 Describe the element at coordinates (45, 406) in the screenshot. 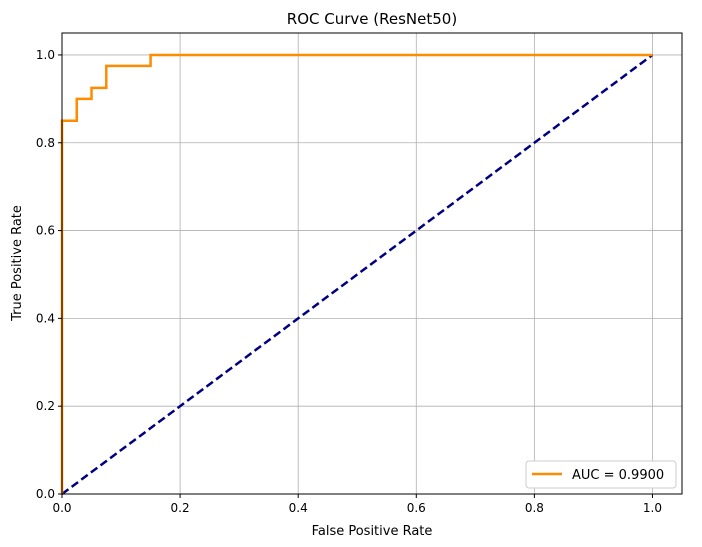

I see `y-tick-label: 0.2` at that location.